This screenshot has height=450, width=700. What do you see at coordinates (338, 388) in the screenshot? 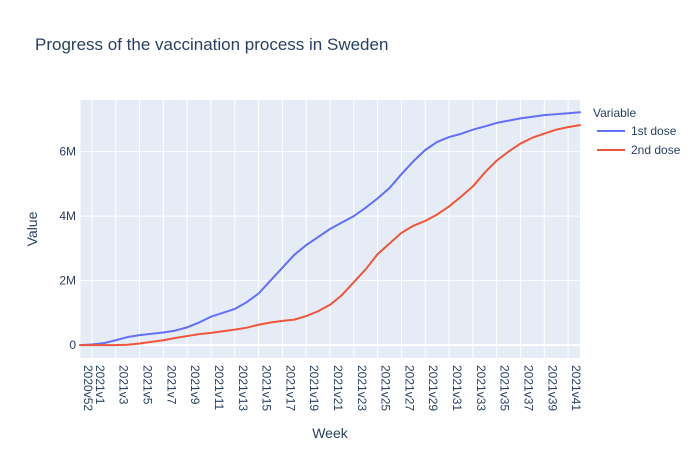
I see `x-tick-label: 2021v21` at bounding box center [338, 388].